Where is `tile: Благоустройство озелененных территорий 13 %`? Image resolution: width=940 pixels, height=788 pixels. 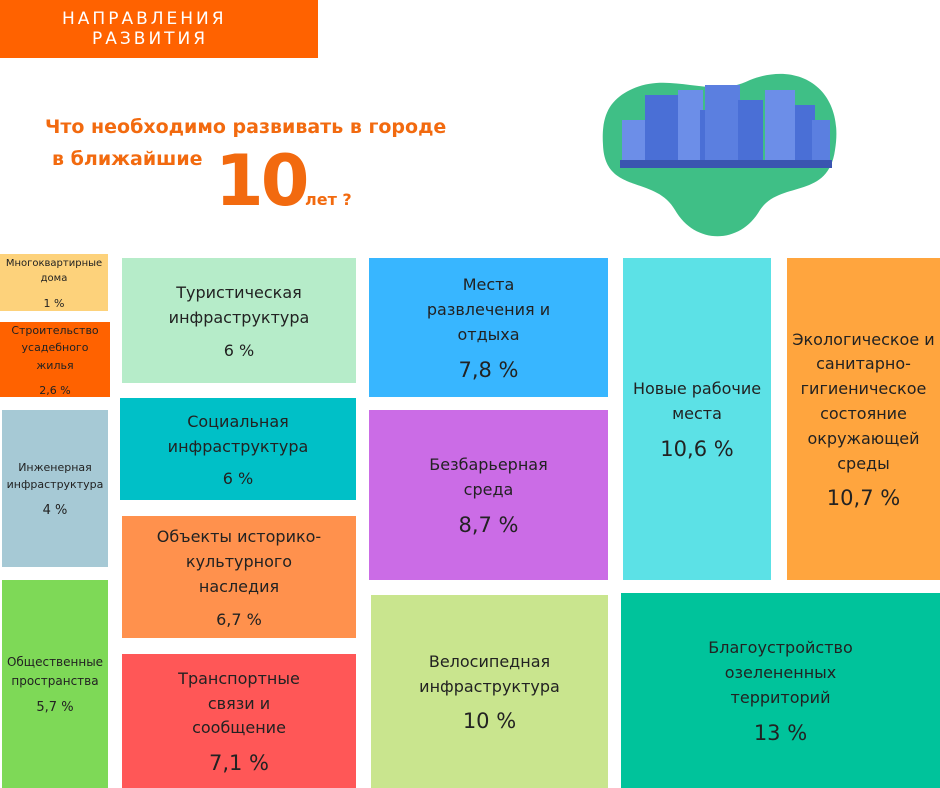 tile: Благоустройство озелененных территорий 13 % is located at coordinates (780, 690).